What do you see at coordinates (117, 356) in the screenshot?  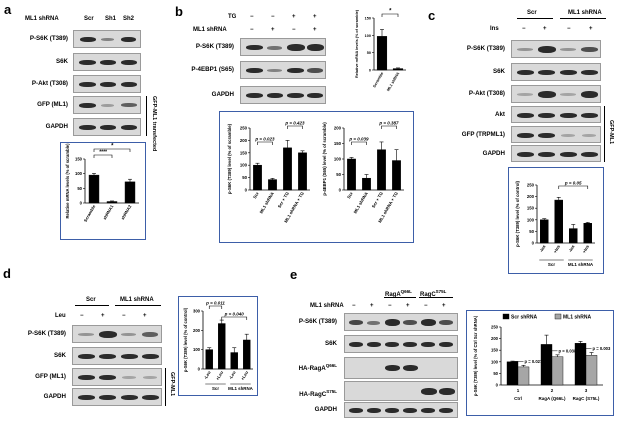 I see `d-blot-s6k` at bounding box center [117, 356].